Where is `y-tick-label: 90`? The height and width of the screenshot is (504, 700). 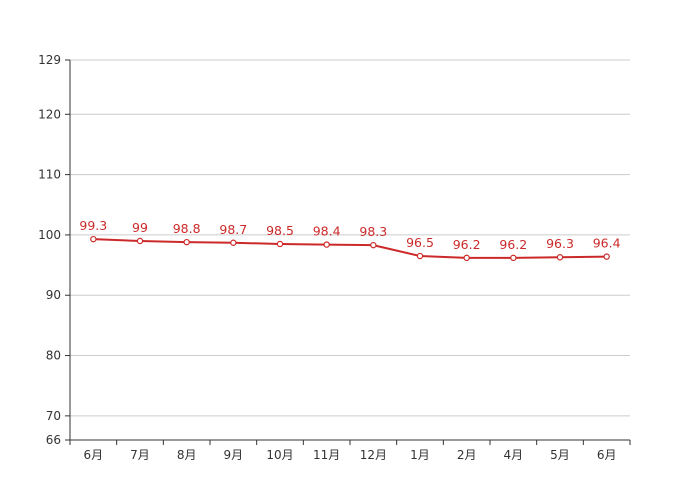 y-tick-label: 90 is located at coordinates (53, 295).